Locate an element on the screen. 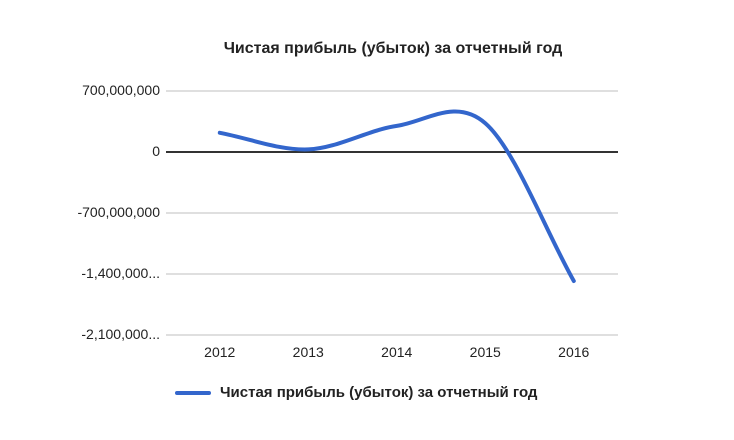 This screenshot has height=440, width=734. legend-series-label: Чистая прибыль (убыток) за отчетный год is located at coordinates (379, 392).